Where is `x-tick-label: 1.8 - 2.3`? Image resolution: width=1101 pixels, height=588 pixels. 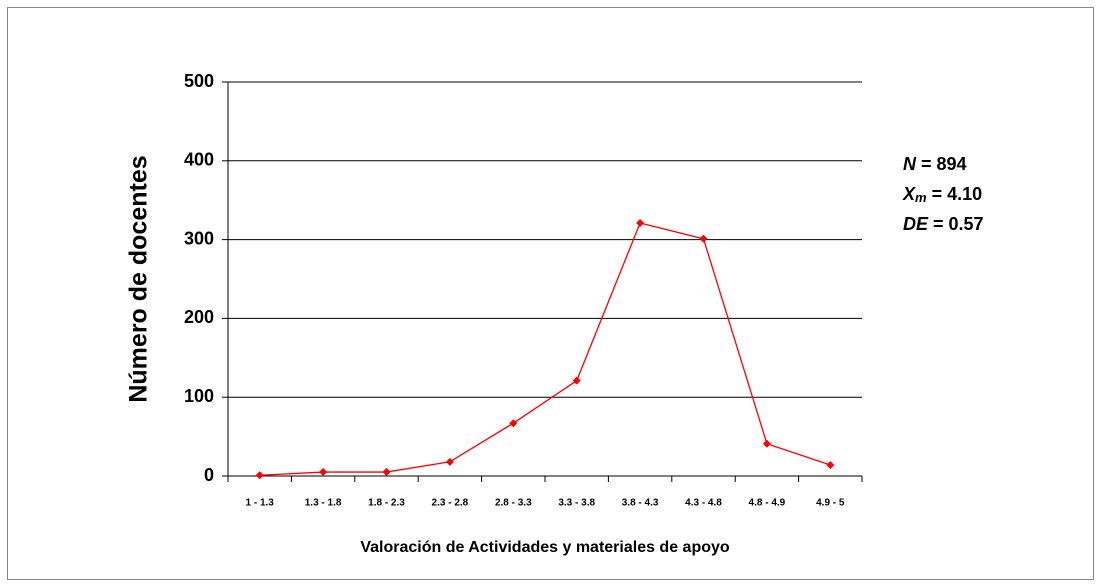 x-tick-label: 1.8 - 2.3 is located at coordinates (386, 503).